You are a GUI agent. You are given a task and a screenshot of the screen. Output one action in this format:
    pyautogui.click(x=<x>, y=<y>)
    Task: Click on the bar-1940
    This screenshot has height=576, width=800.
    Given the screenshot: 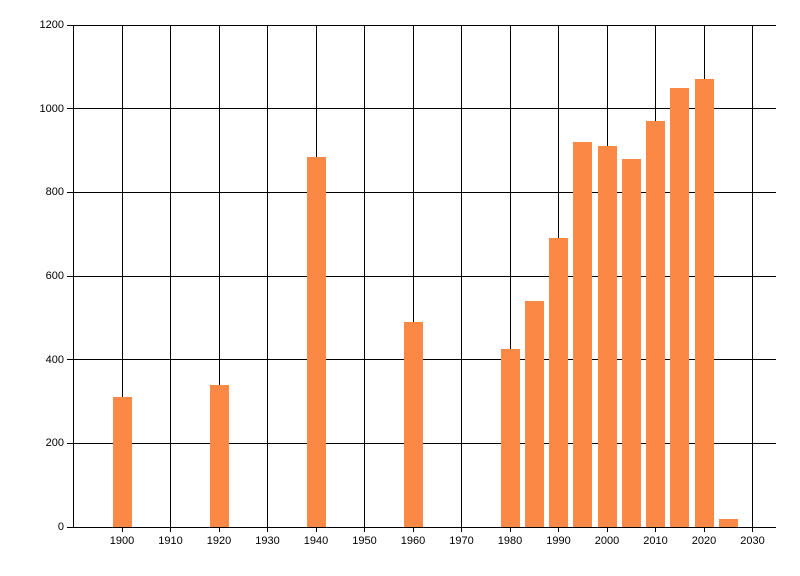 What is the action you would take?
    pyautogui.click(x=316, y=341)
    